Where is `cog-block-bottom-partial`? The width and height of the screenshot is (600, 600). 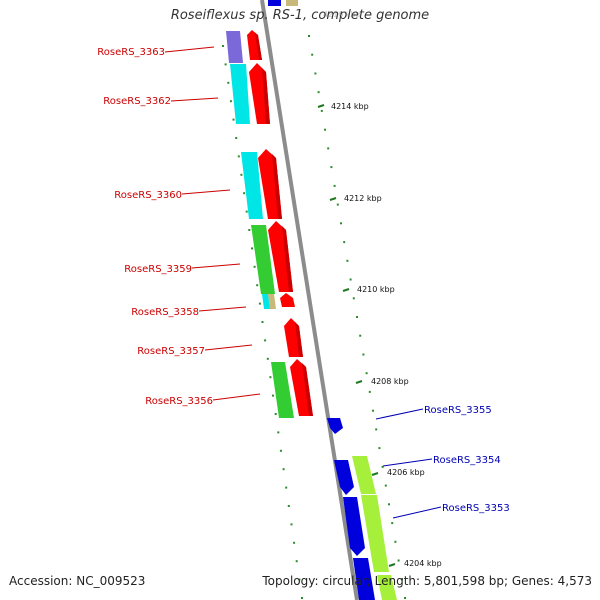
cog-block-bottom-partial is located at coordinates (387, 587).